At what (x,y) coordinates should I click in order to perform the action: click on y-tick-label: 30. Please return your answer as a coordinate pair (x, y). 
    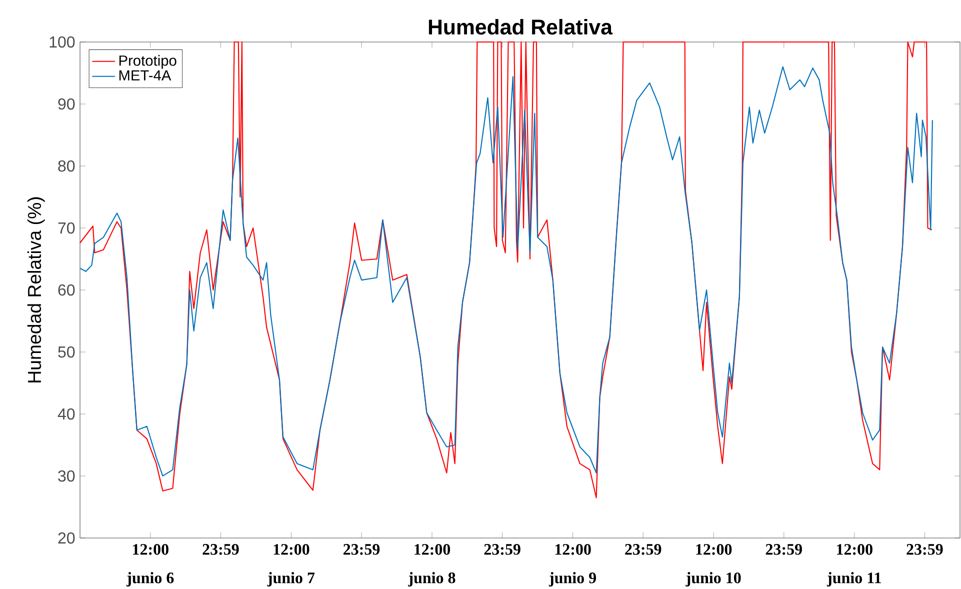
    Looking at the image, I should click on (66, 476).